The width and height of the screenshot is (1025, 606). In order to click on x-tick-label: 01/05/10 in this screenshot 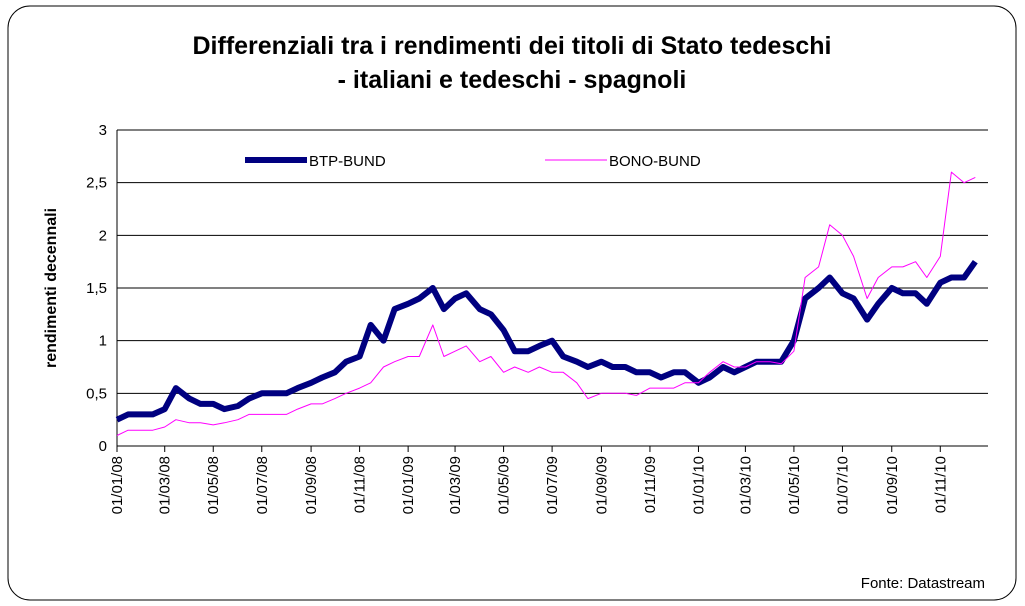, I will do `click(794, 485)`.